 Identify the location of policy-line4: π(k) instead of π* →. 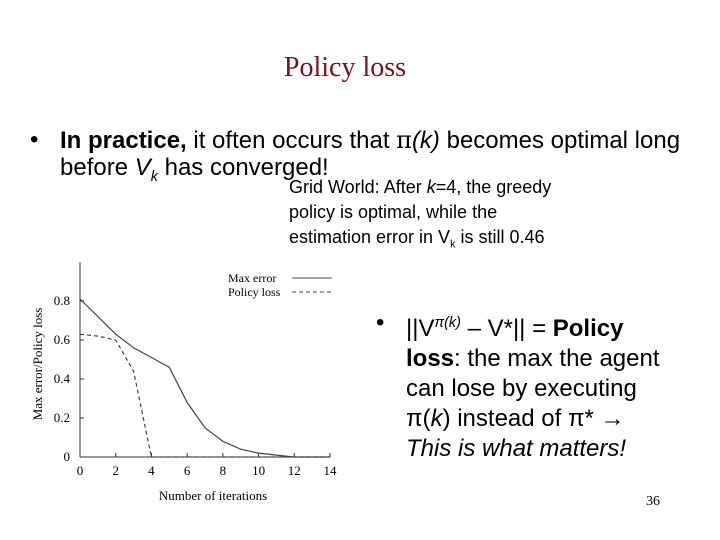
(533, 419).